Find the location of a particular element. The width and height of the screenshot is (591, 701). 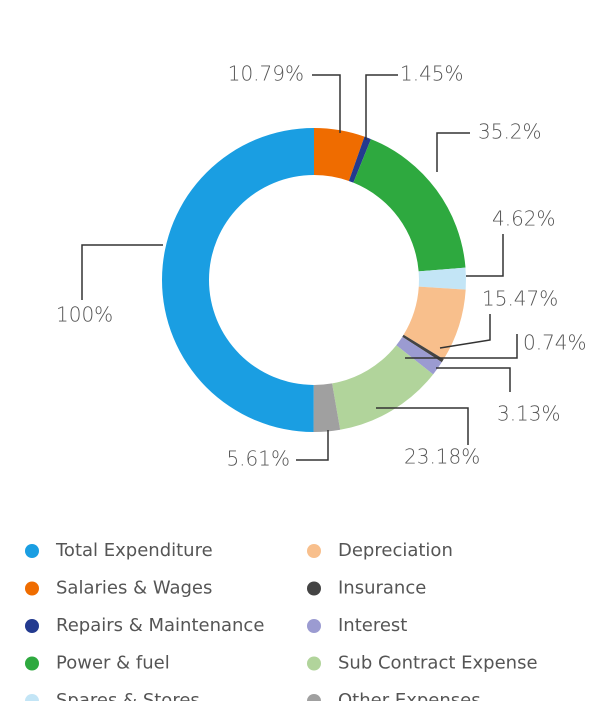

legend-label: Other Expenses is located at coordinates (409, 695).